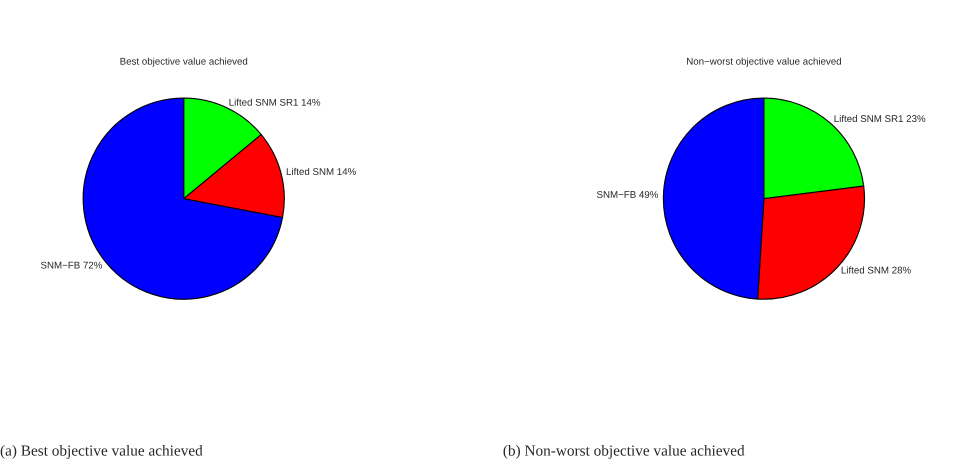 This screenshot has height=473, width=967. I want to click on chart-title: Non−worst objective value achieved, so click(764, 62).